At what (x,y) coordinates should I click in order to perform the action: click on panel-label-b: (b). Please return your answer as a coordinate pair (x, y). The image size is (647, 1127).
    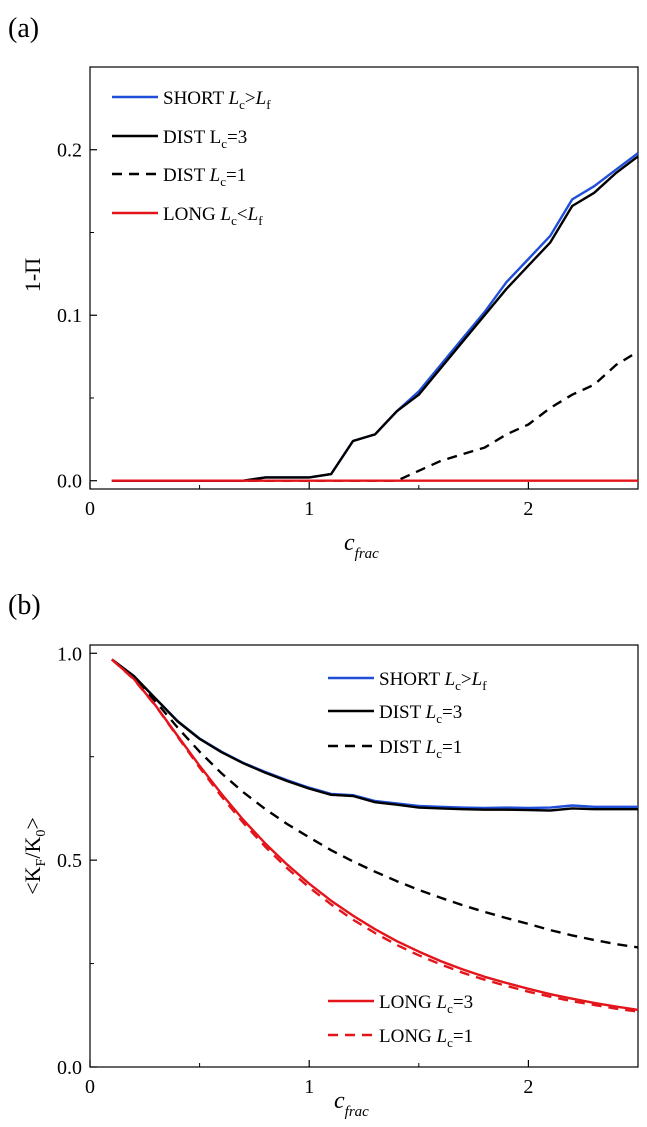
    Looking at the image, I should click on (24, 605).